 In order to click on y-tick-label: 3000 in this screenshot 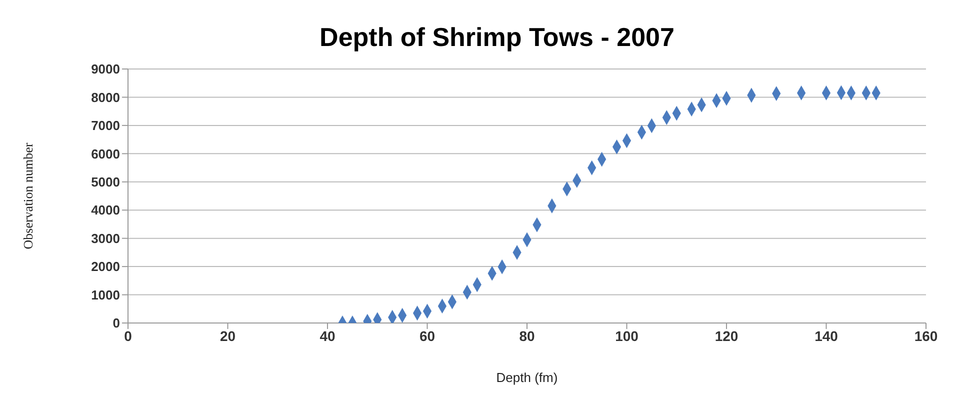, I will do `click(105, 238)`.